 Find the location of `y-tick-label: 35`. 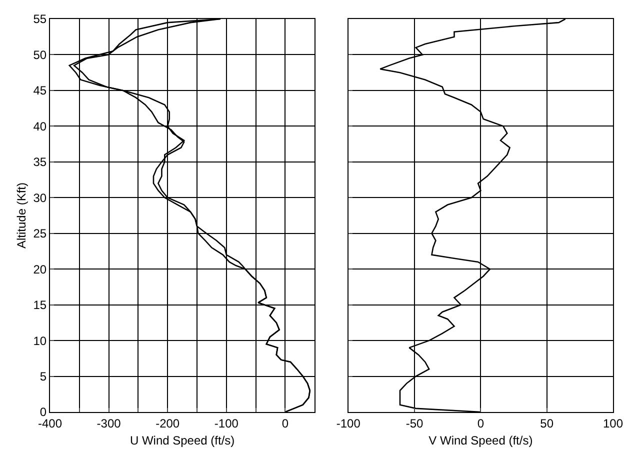

y-tick-label: 35 is located at coordinates (40, 162).